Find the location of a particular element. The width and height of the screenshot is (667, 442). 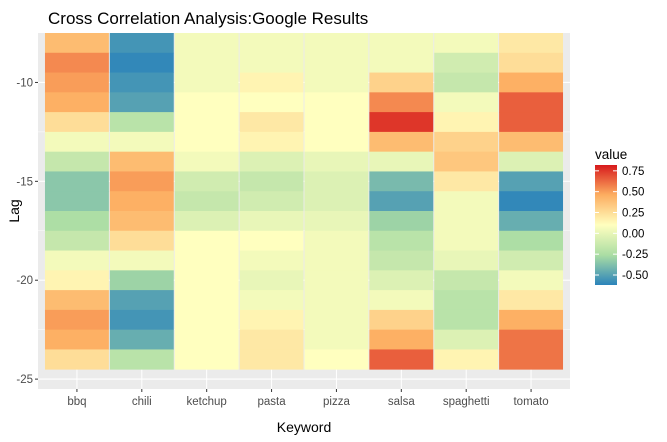

legend-title: value is located at coordinates (611, 154).